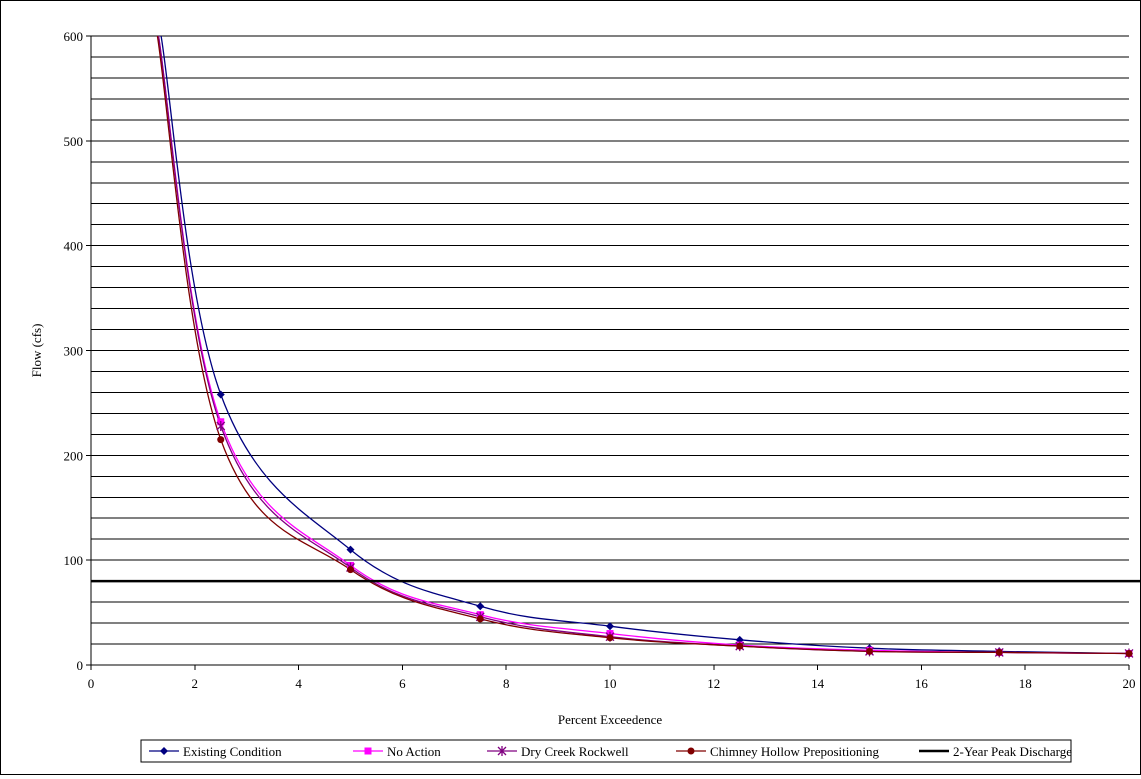 The width and height of the screenshot is (1141, 779). I want to click on x-axis-label: Percent Exceedence, so click(610, 719).